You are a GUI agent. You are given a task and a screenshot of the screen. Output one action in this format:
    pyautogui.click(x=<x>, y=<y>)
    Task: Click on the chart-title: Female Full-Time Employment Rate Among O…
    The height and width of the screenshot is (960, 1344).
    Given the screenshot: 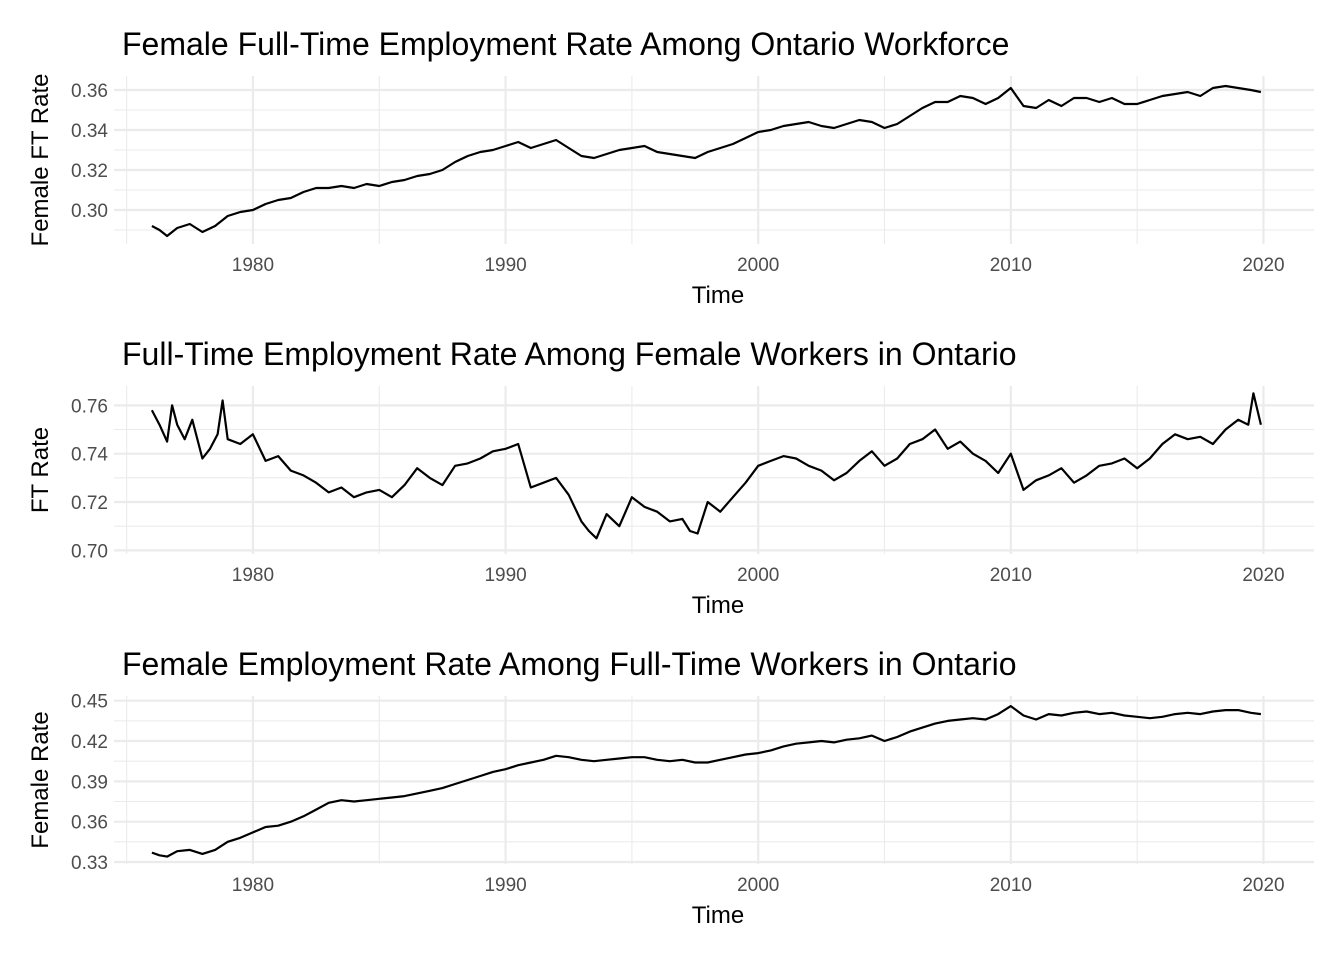 What is the action you would take?
    pyautogui.click(x=565, y=44)
    